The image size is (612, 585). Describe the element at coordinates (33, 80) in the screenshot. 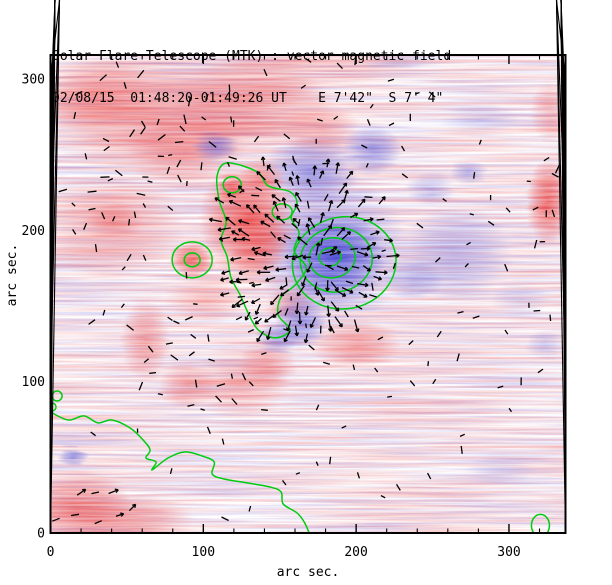

I see `y-tick-label: 300` at that location.